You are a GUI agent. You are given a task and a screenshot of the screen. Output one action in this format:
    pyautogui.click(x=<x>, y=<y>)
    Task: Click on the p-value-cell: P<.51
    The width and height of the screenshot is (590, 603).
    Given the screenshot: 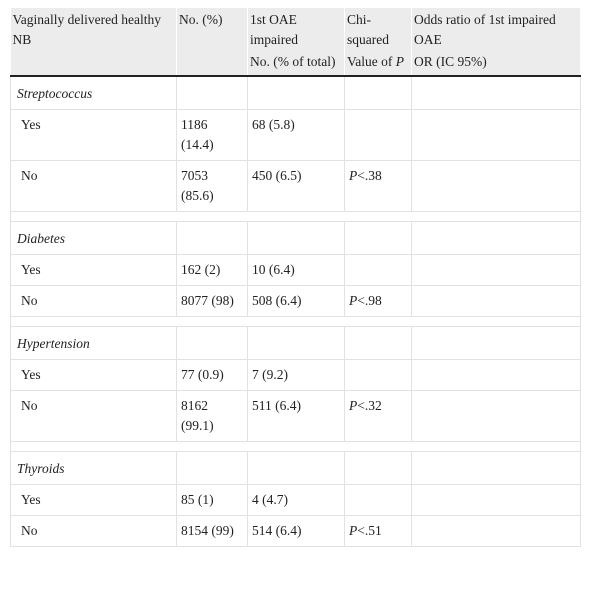 What is the action you would take?
    pyautogui.click(x=378, y=531)
    